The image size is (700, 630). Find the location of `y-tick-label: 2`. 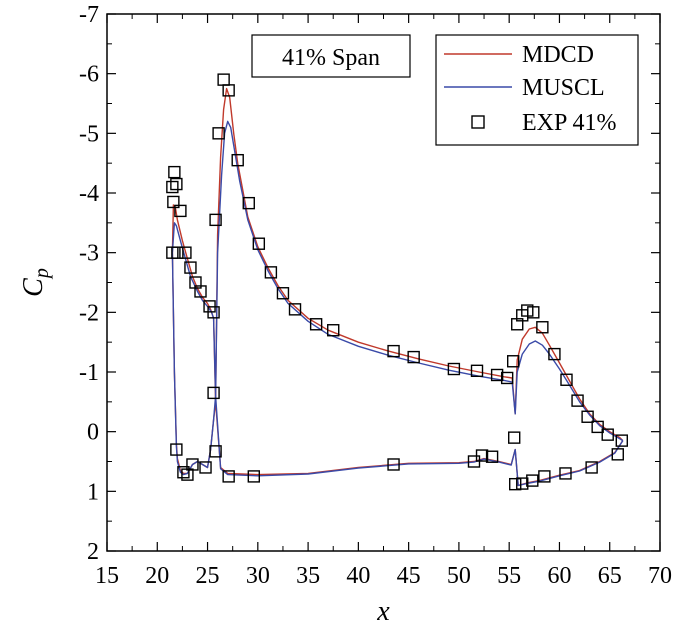

y-tick-label: 2 is located at coordinates (93, 552).